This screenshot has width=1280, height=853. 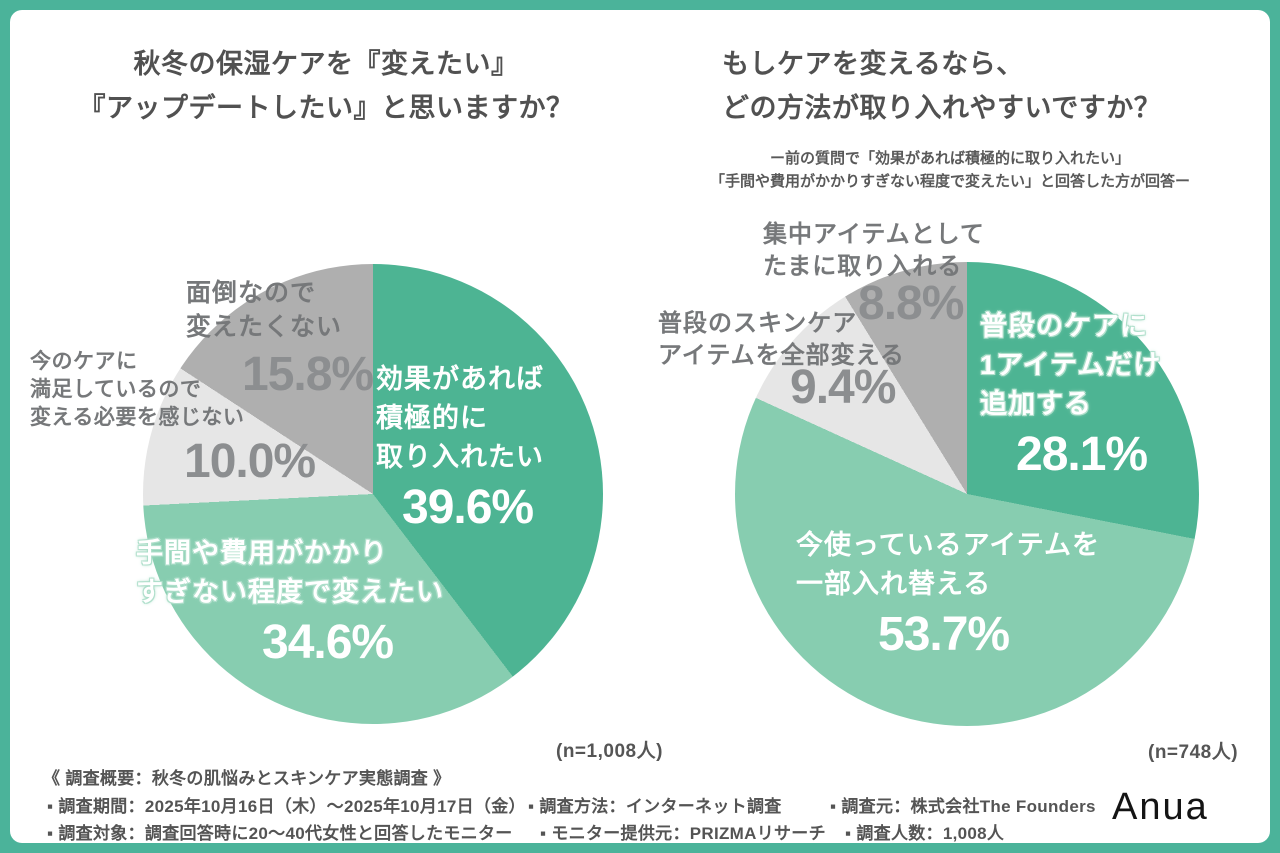 I want to click on right-slice-label-light-gray: 普段のスキンケア アイテムを全部変える, so click(x=781, y=340).